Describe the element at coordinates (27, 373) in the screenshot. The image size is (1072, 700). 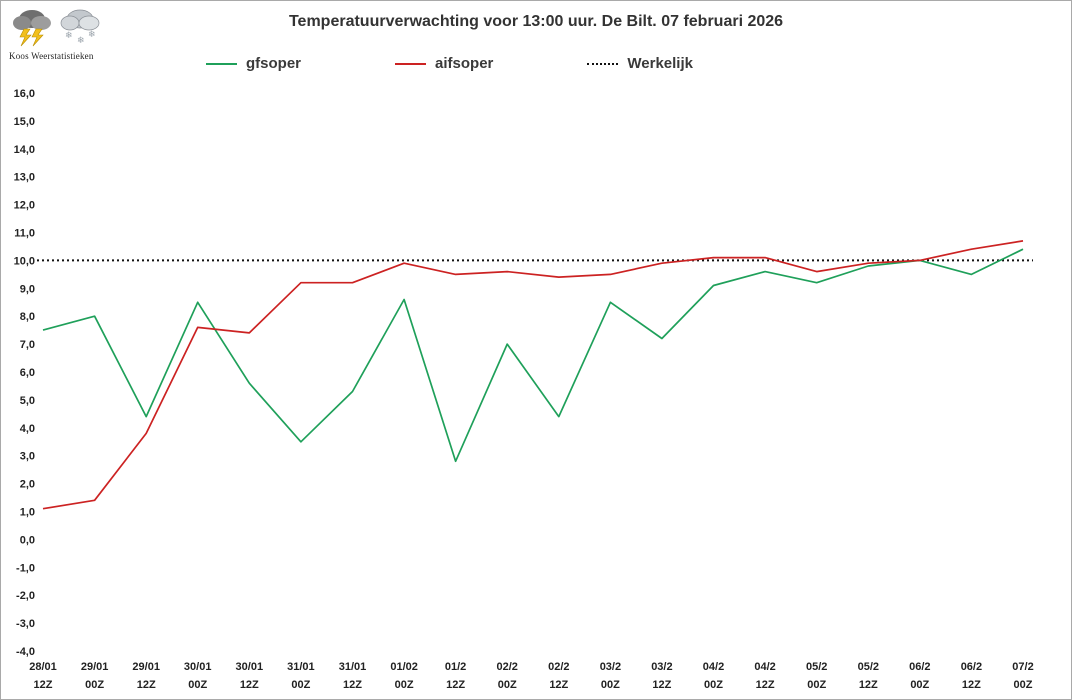
I see `y-tick-label: 6,0` at that location.